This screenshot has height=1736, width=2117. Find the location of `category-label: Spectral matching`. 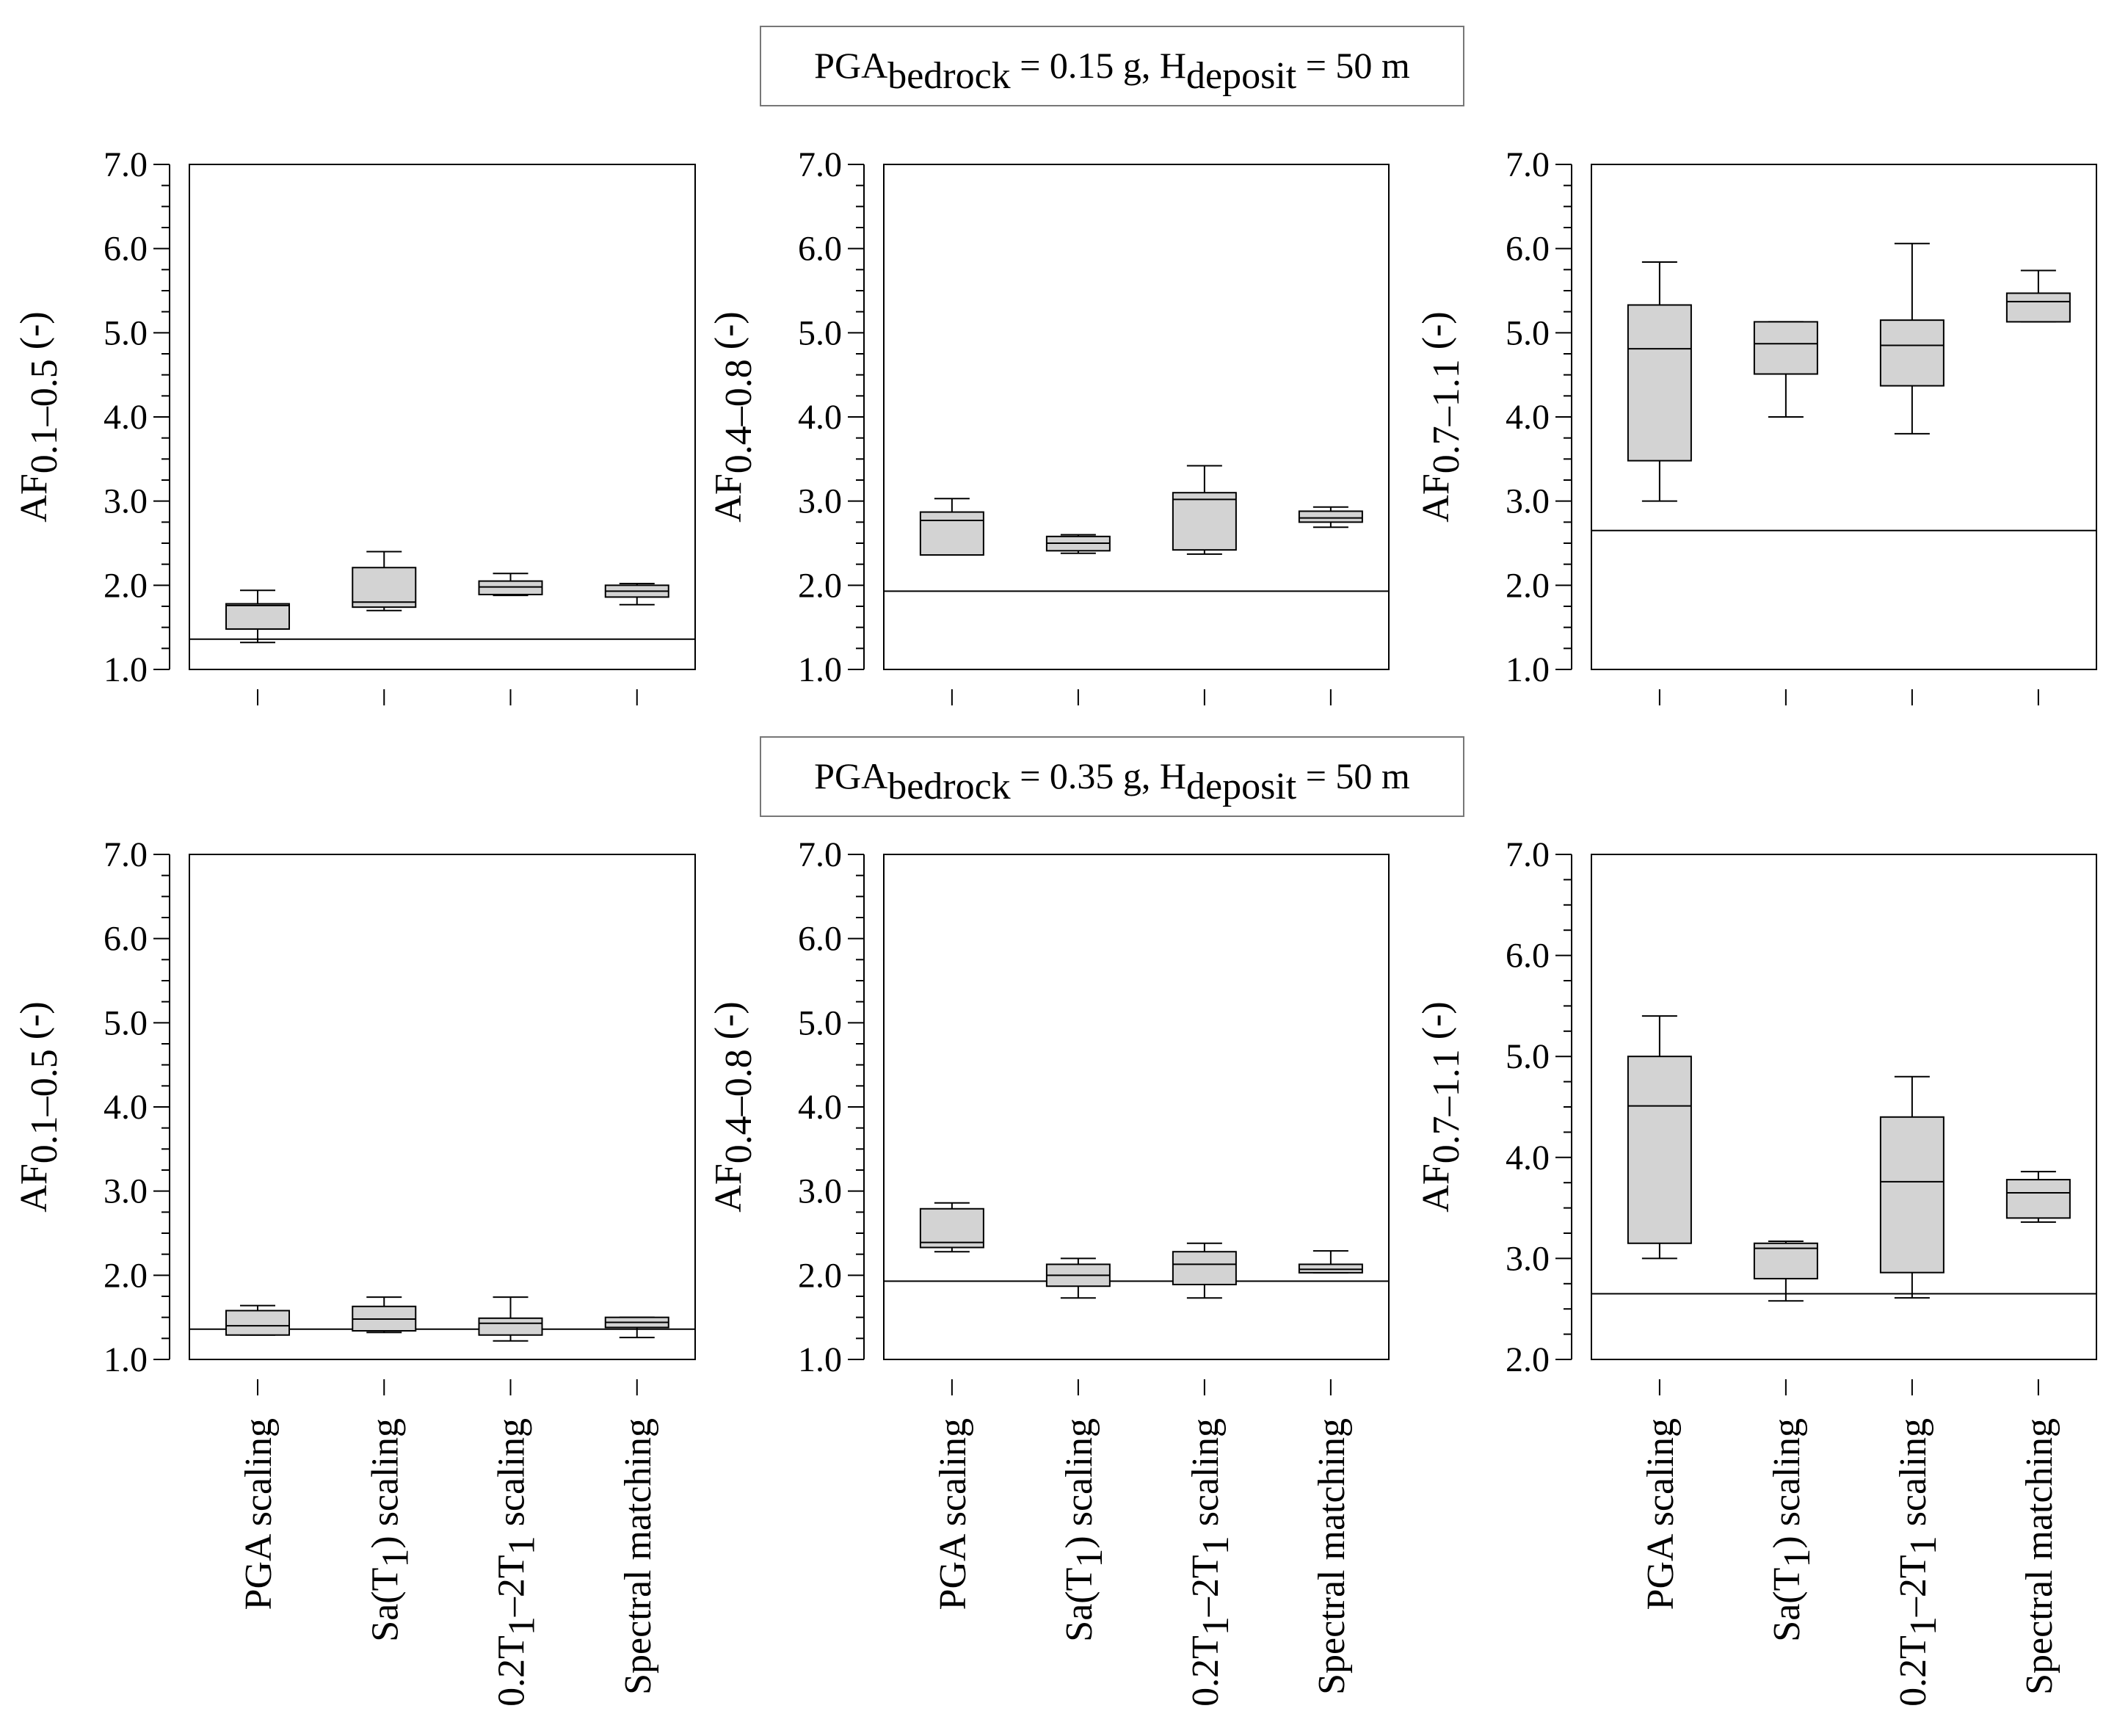

category-label: Spectral matching is located at coordinates (638, 1556).